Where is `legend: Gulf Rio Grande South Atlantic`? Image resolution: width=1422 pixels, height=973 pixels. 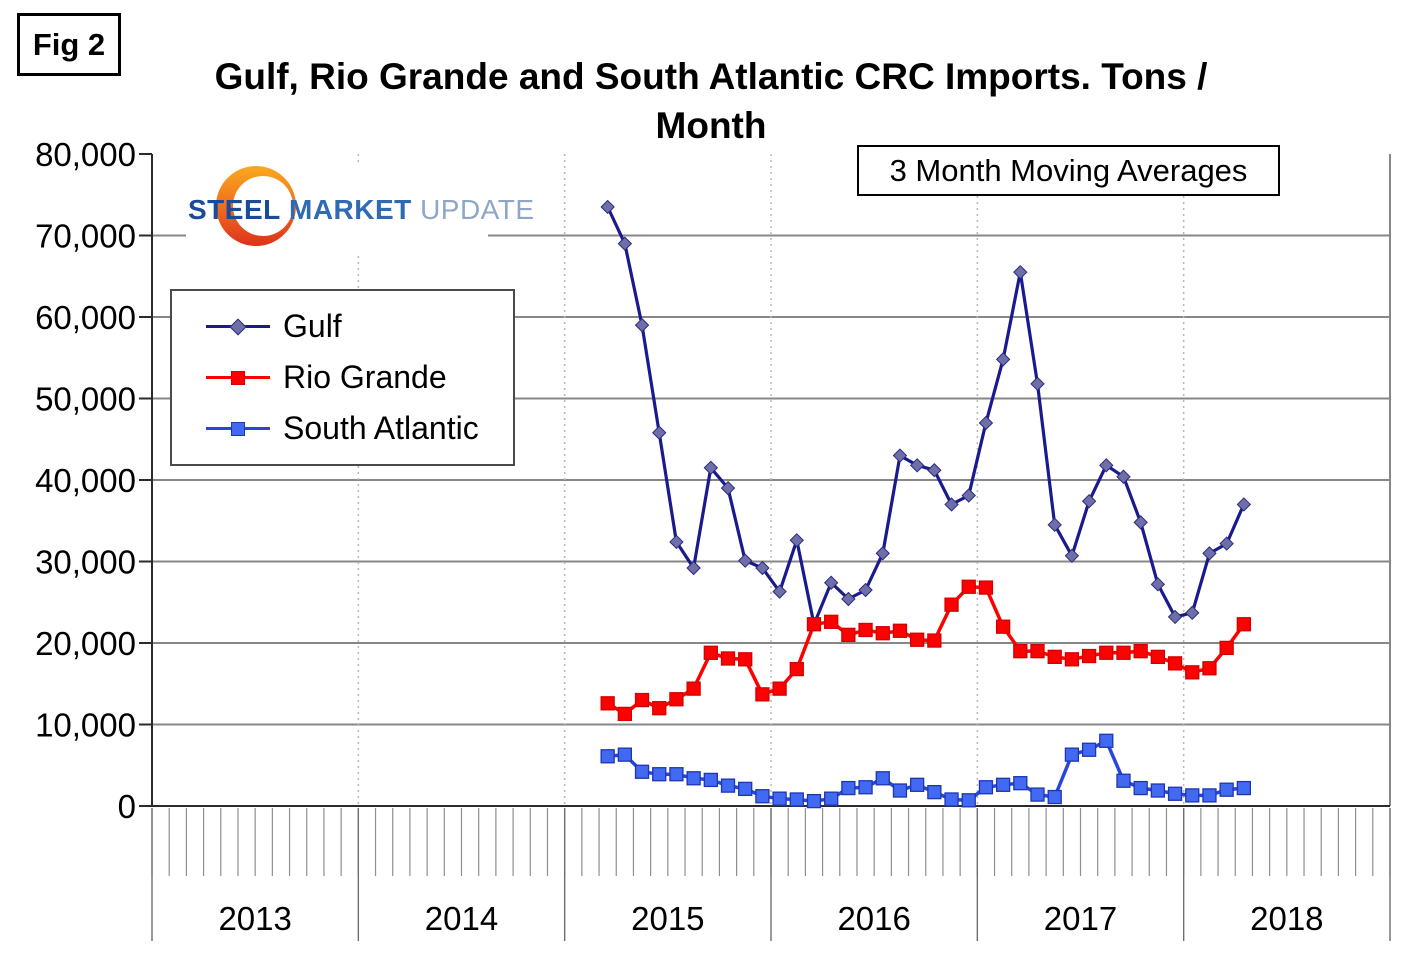 legend: Gulf Rio Grande South Atlantic is located at coordinates (342, 377).